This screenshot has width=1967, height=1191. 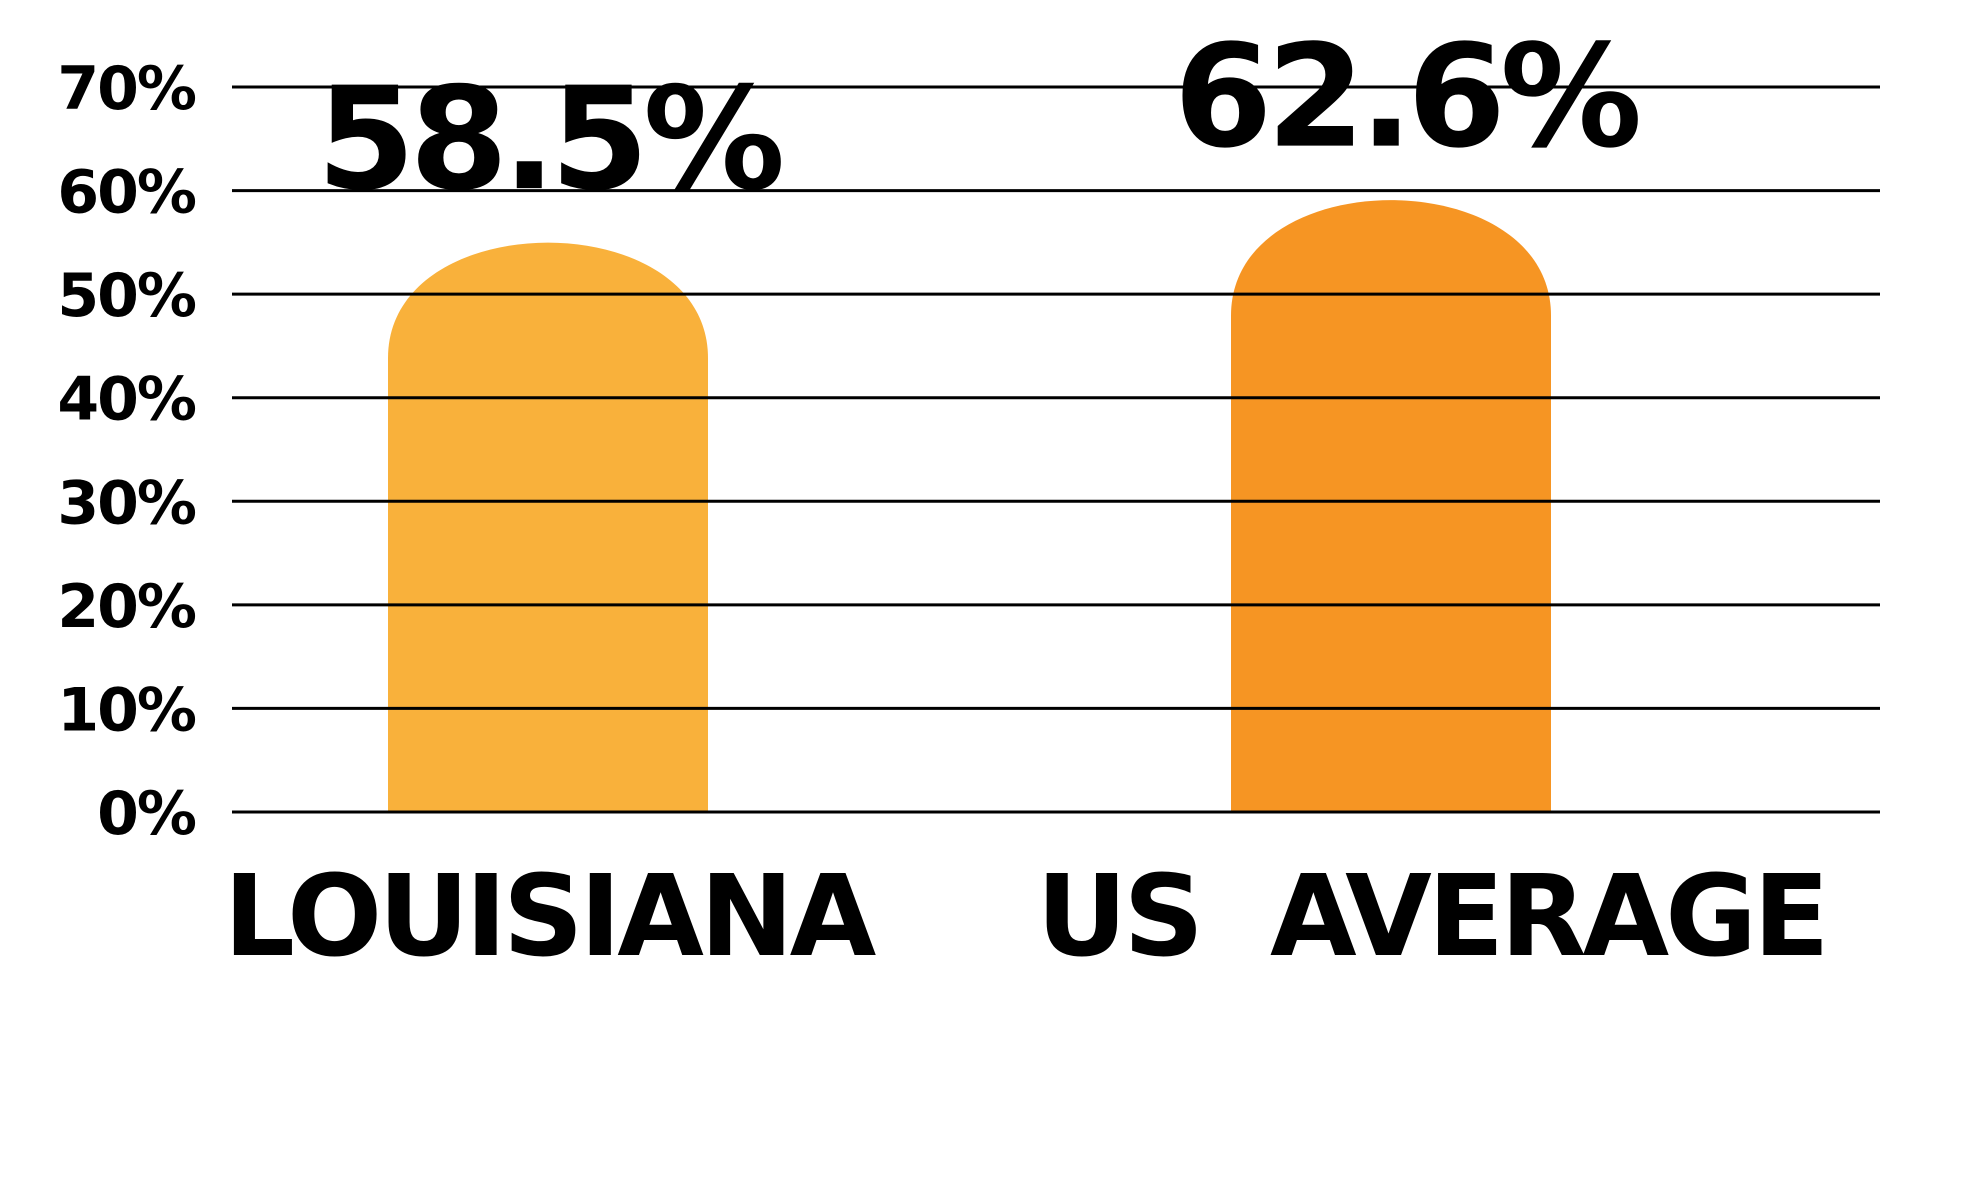 What do you see at coordinates (126, 503) in the screenshot?
I see `y-tick-label: 30%` at bounding box center [126, 503].